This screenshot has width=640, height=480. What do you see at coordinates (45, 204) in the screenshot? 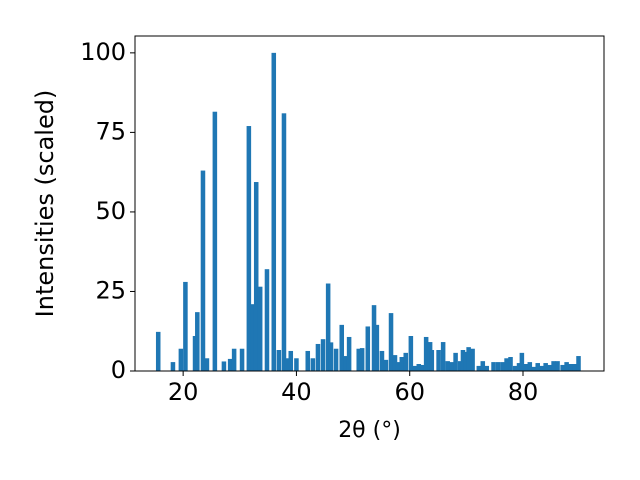
I see `y-axis-label: Intensities (scaled)` at bounding box center [45, 204].